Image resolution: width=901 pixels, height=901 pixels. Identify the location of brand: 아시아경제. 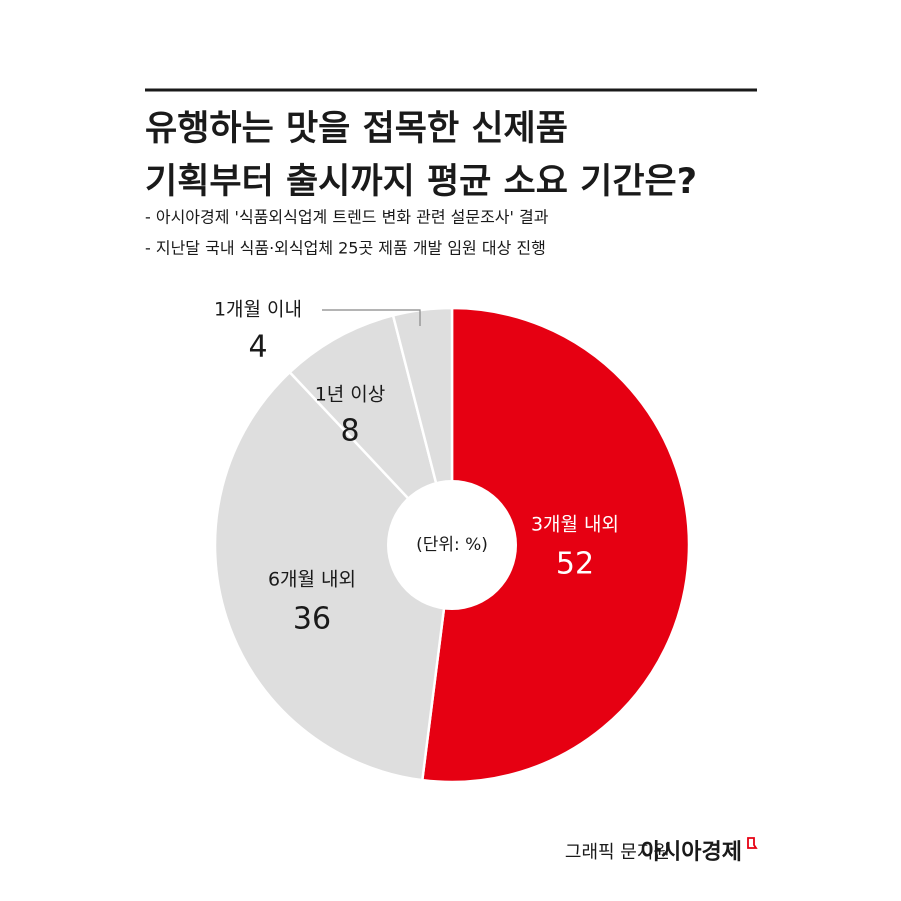
(691, 852).